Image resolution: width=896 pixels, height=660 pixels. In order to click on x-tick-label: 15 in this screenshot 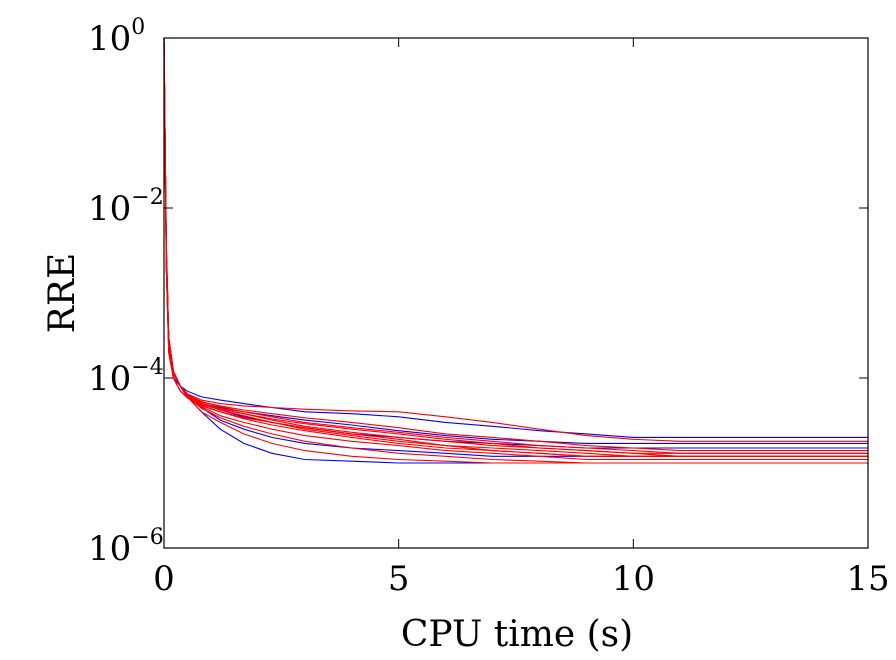, I will do `click(867, 579)`.